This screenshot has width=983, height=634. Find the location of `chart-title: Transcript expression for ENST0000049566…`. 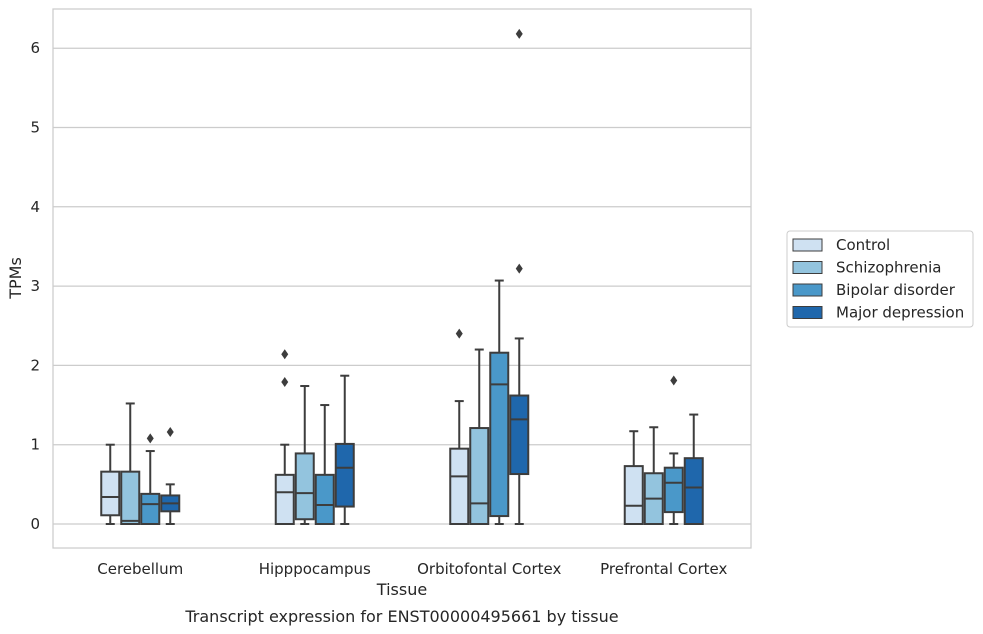

chart-title: Transcript expression for ENST0000049566… is located at coordinates (401, 616).